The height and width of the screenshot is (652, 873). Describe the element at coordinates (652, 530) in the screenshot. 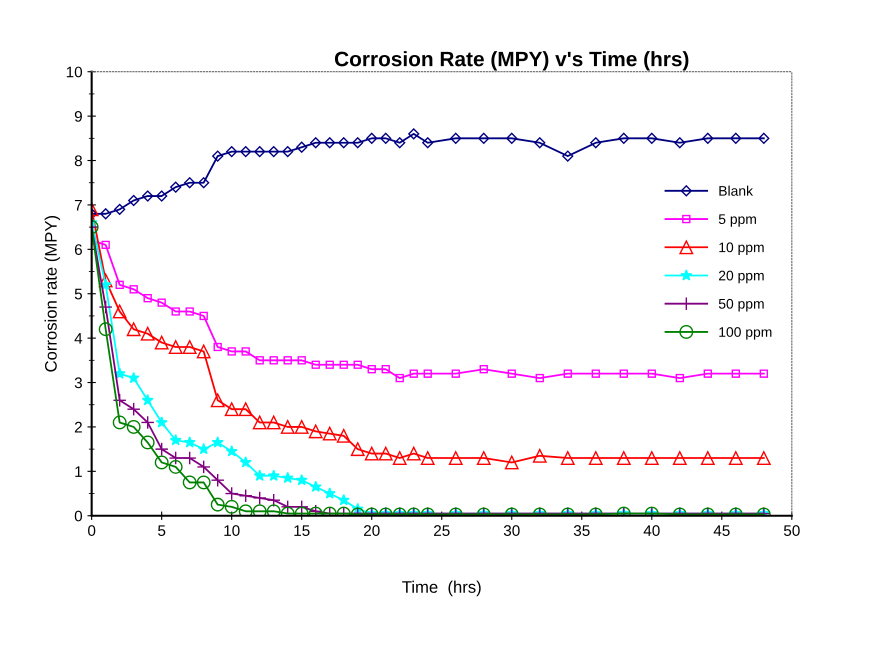

I see `x-tick-label: 40` at that location.